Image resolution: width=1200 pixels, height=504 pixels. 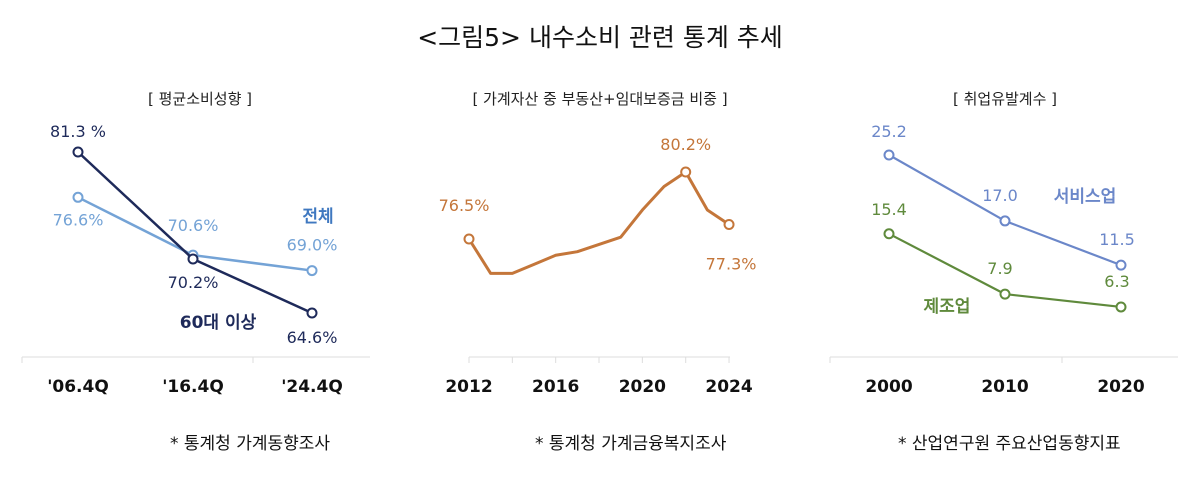 What do you see at coordinates (1005, 99) in the screenshot?
I see `panel-title: [ 취업유발계수 ]` at bounding box center [1005, 99].